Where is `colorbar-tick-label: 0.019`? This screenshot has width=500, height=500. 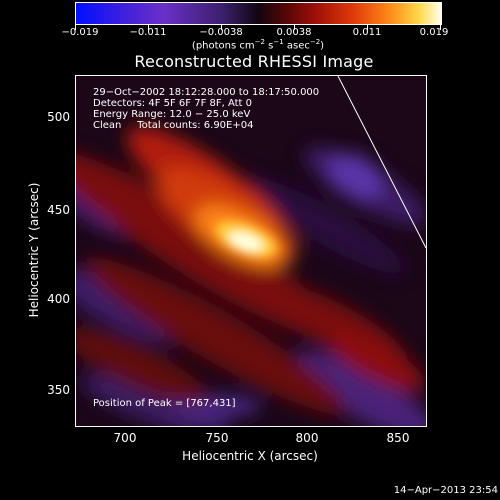 colorbar-tick-label: 0.019 is located at coordinates (434, 32).